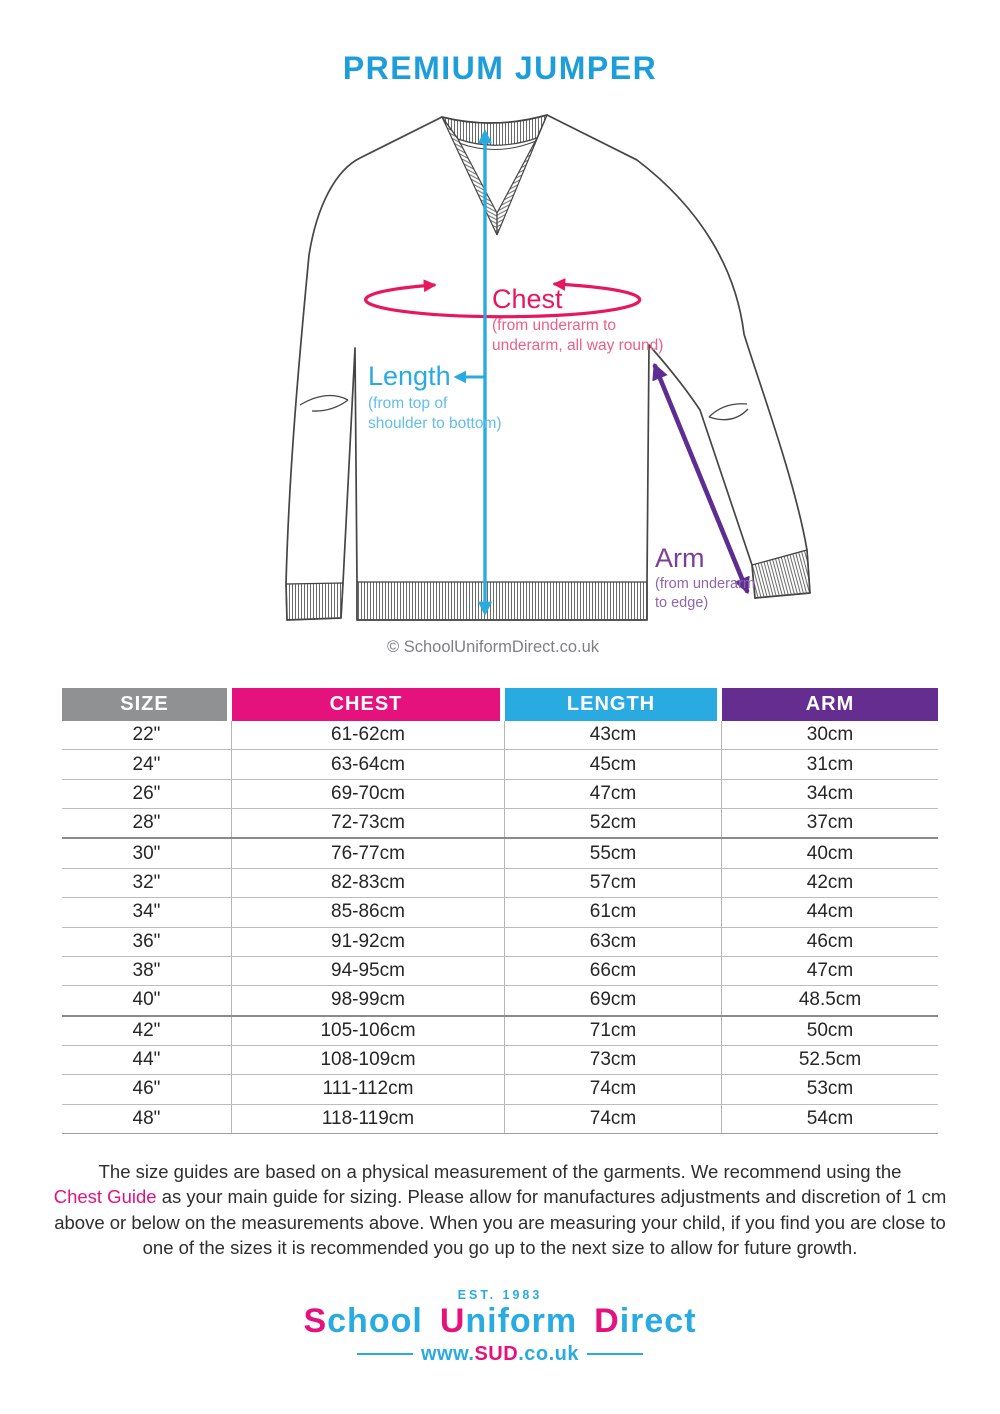 This screenshot has width=1000, height=1414. Describe the element at coordinates (554, 325) in the screenshot. I see `chest-desc-line1: (from underarm to` at that location.